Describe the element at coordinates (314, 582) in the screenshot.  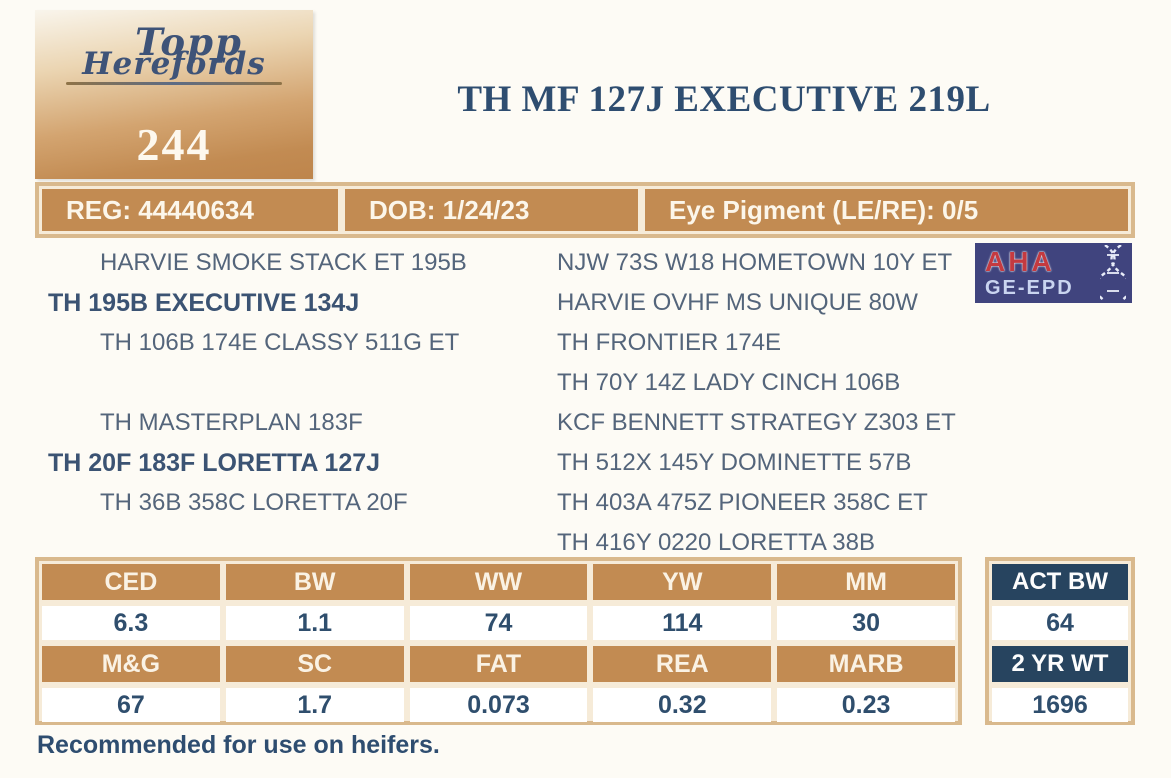
I see `epd-header-bw: BW` at that location.